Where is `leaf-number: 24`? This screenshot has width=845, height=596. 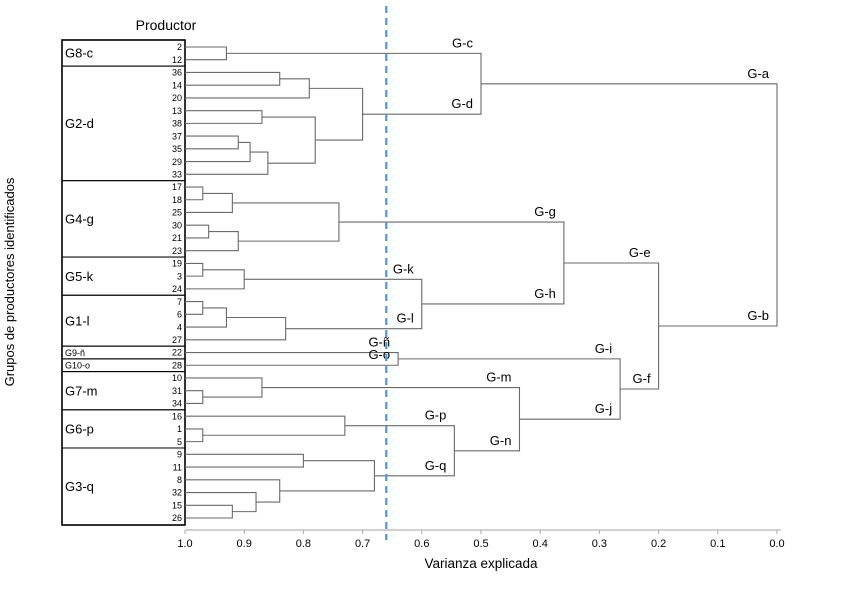 leaf-number: 24 is located at coordinates (177, 289).